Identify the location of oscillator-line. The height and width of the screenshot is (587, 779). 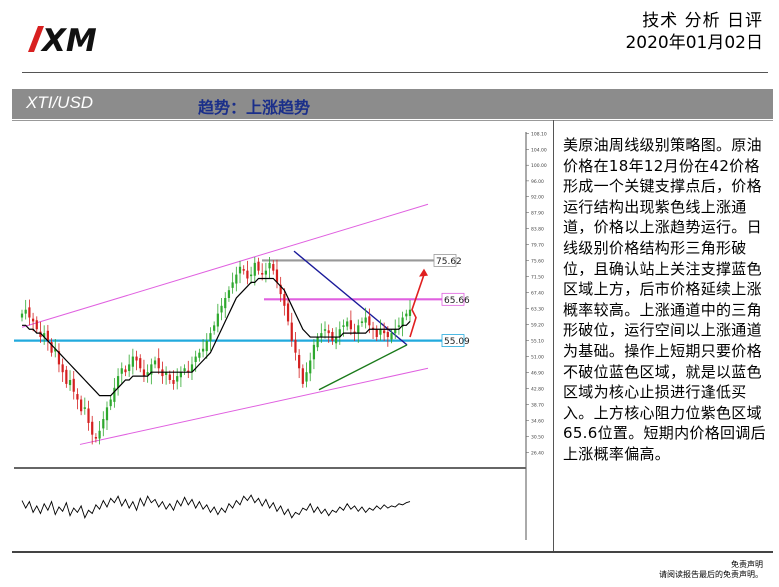
(216, 507).